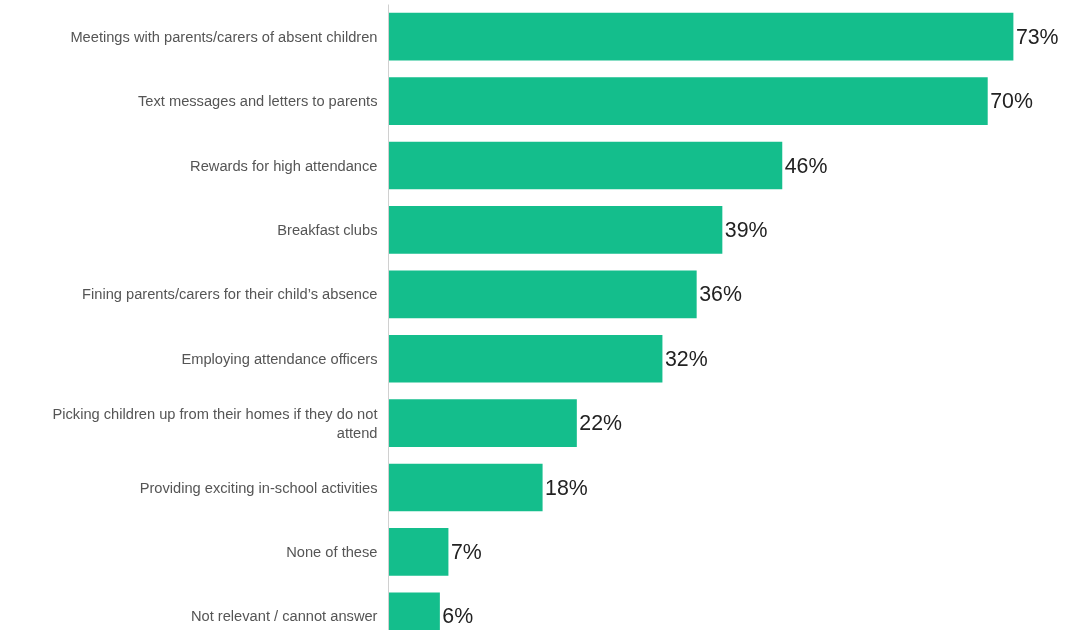 Image resolution: width=1074 pixels, height=630 pixels. I want to click on data-label: 39%, so click(746, 229).